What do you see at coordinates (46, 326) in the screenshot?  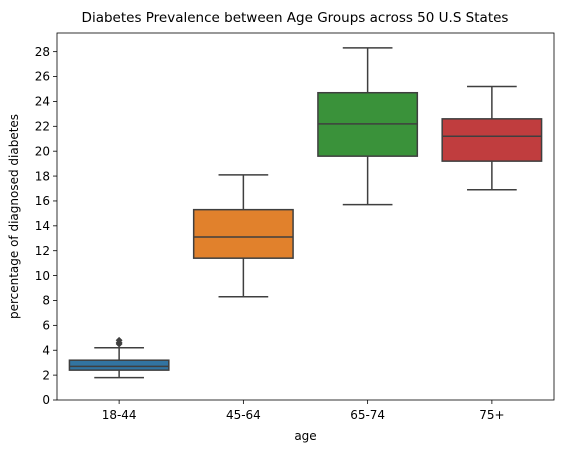 I see `y-tick-label: 6` at bounding box center [46, 326].